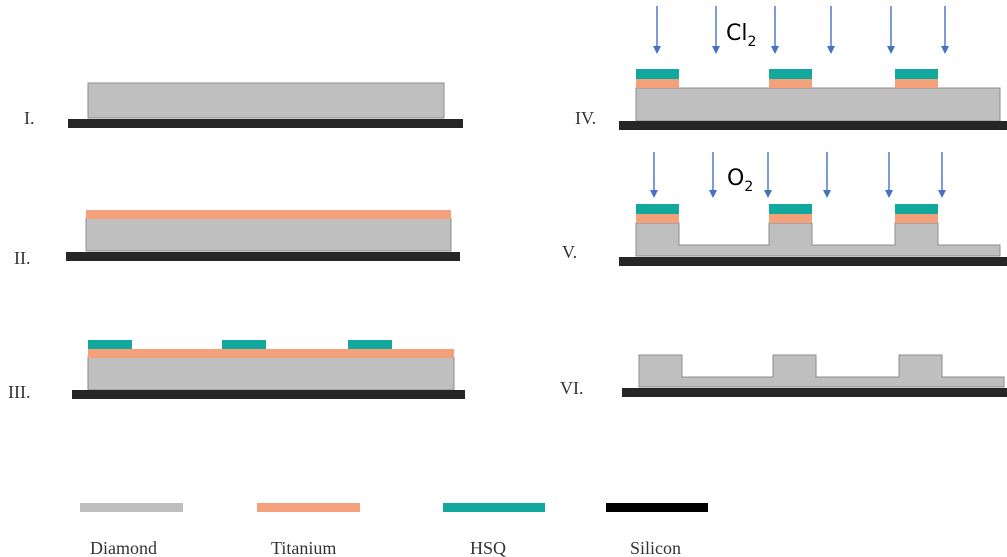 This screenshot has width=1007, height=557. Describe the element at coordinates (308, 507) in the screenshot. I see `legend-swatch-titanium` at that location.